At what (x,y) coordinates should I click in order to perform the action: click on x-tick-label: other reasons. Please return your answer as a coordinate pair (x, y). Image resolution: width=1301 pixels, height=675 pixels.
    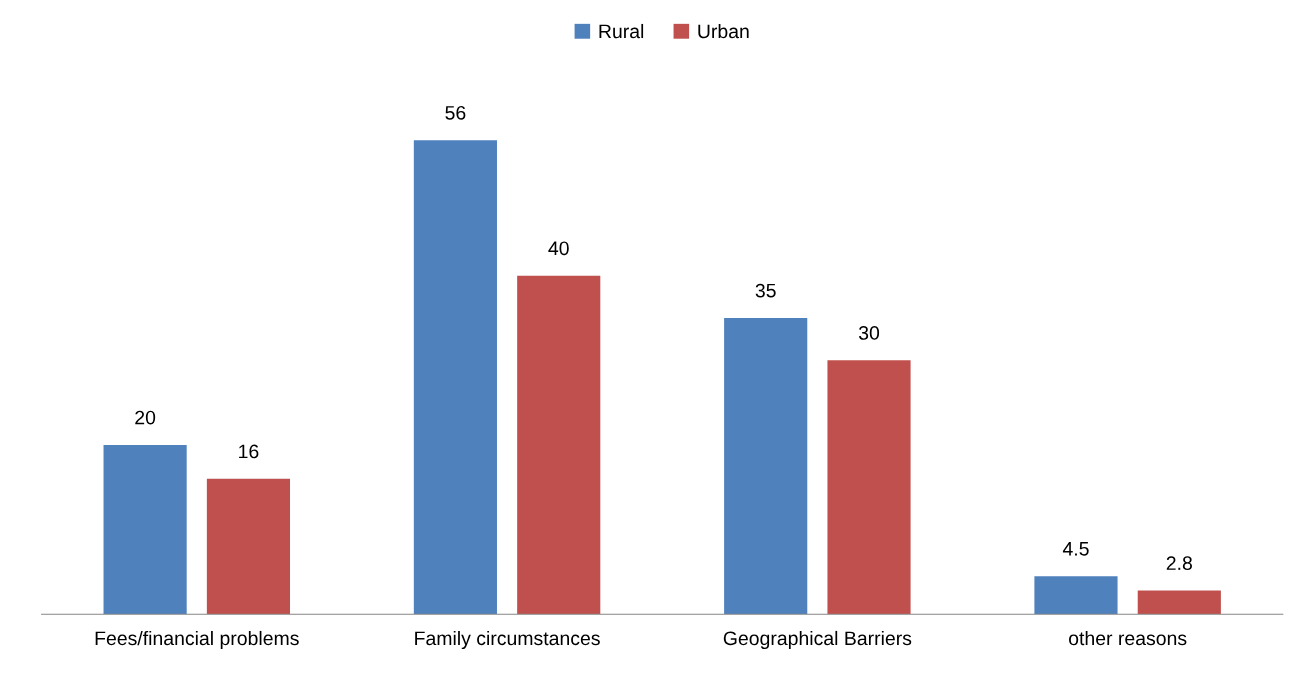
    Looking at the image, I should click on (1128, 638).